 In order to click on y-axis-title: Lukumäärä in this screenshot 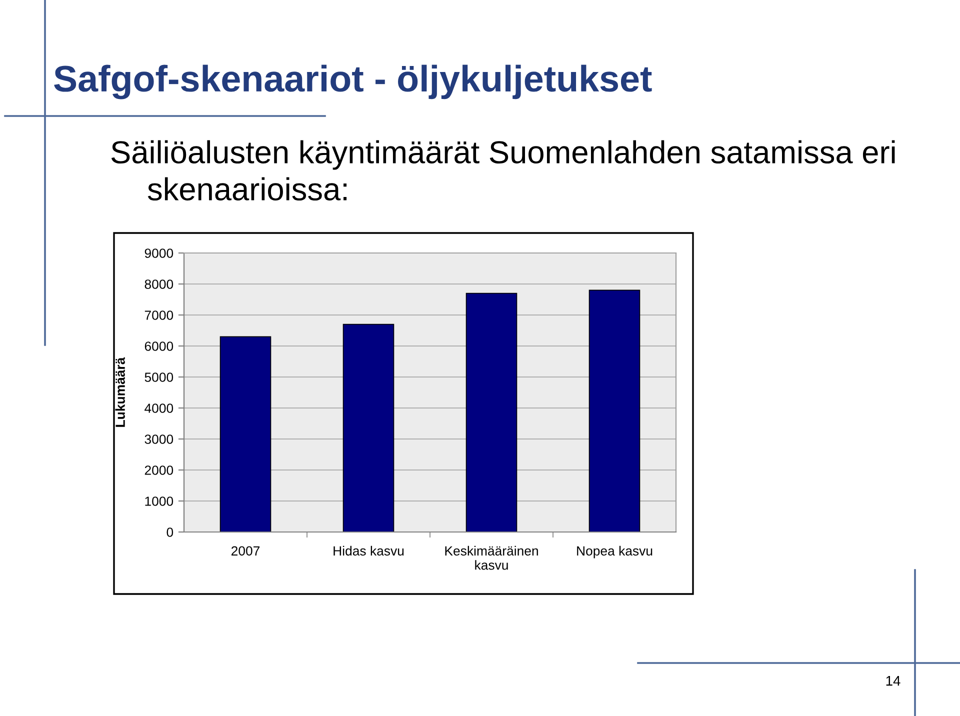, I will do `click(120, 392)`.